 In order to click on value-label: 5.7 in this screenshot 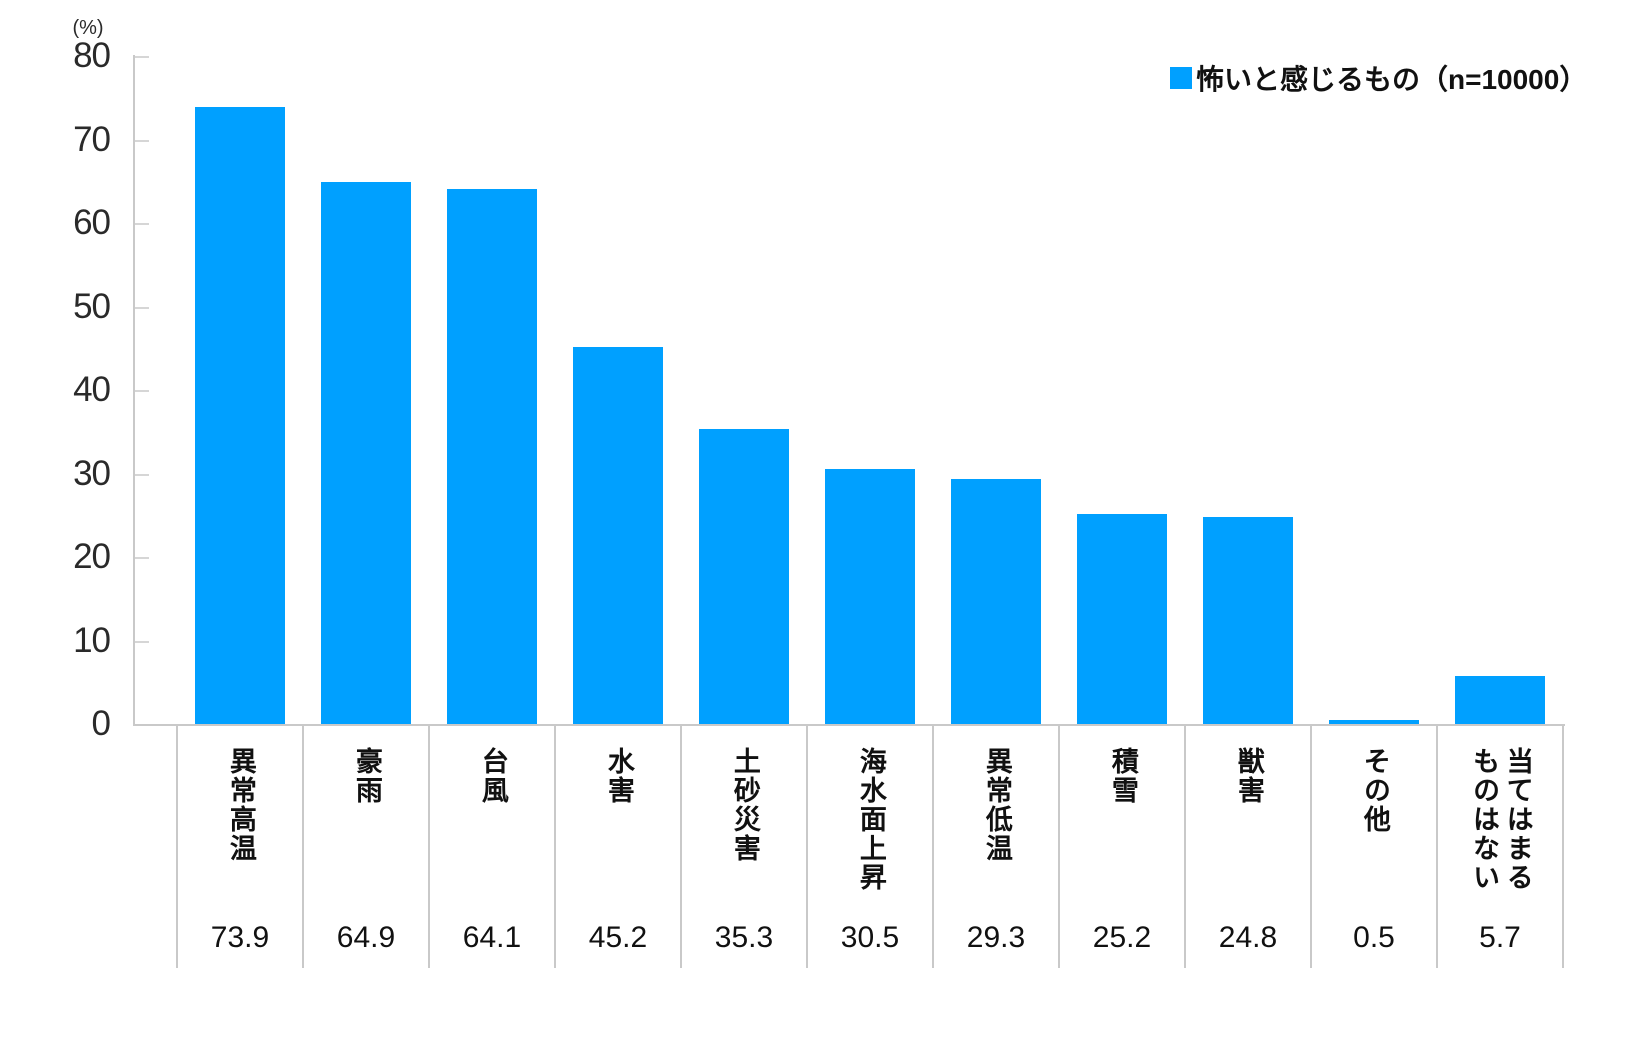, I will do `click(1500, 937)`.